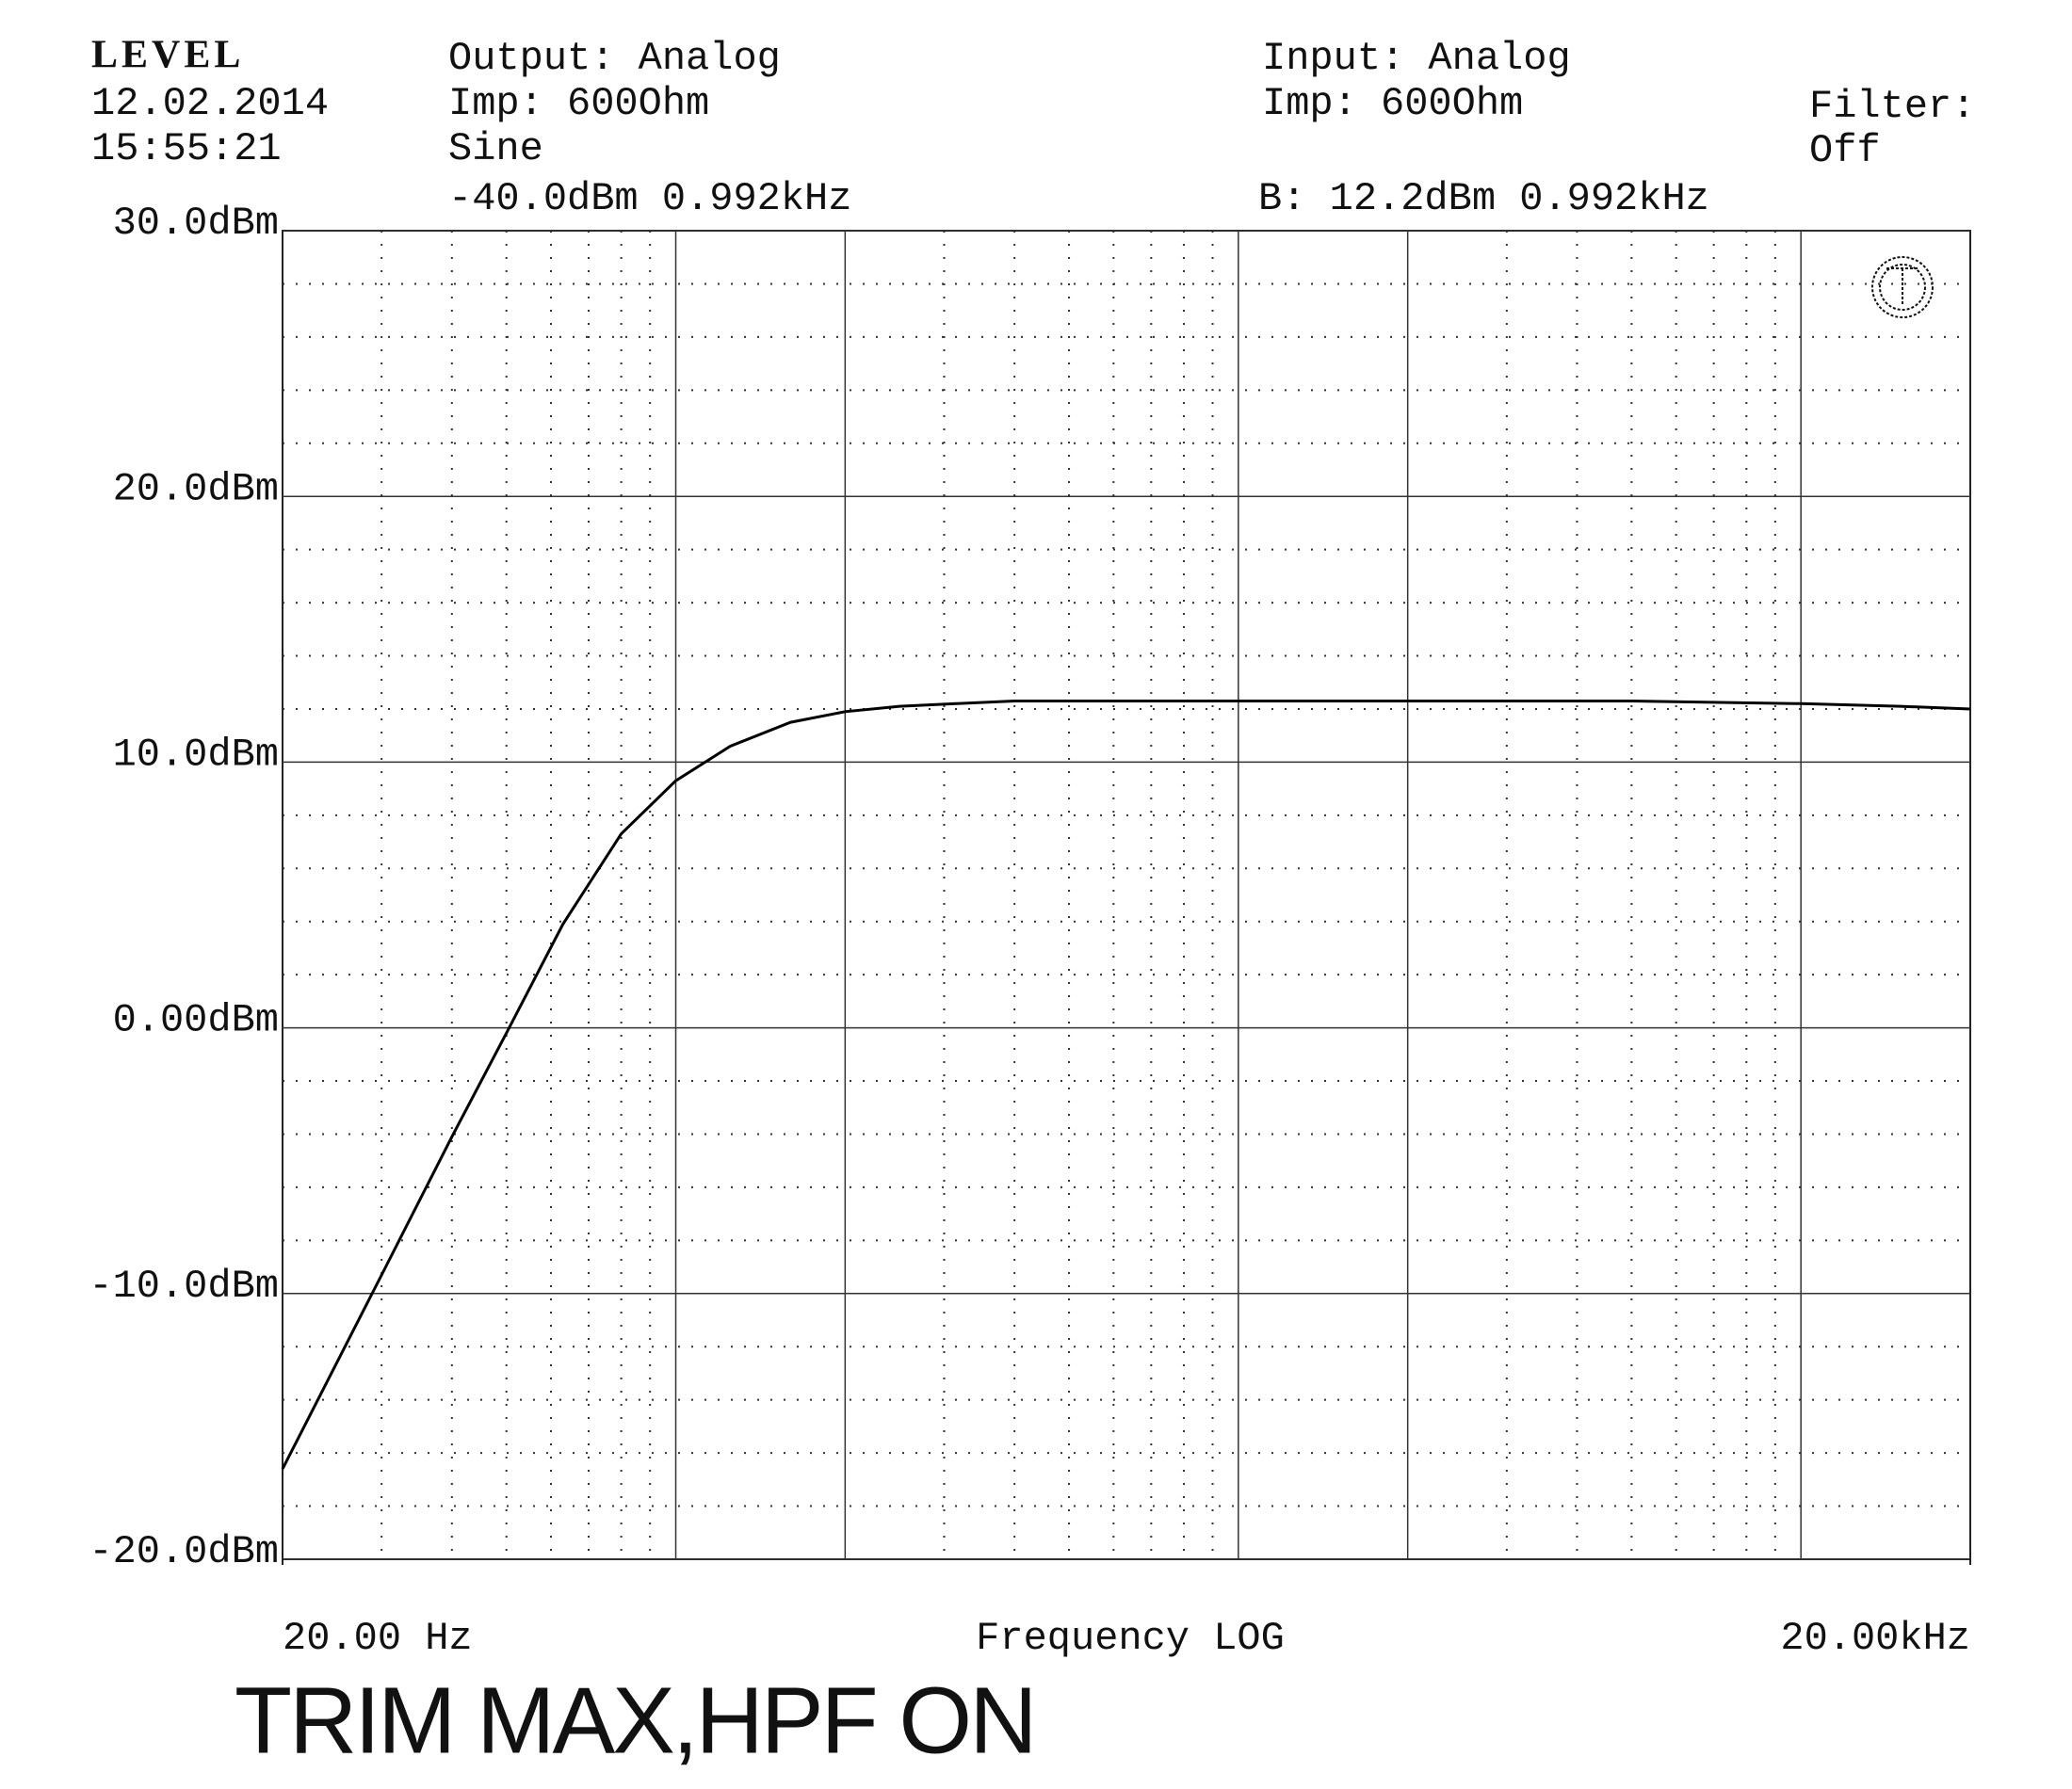  Describe the element at coordinates (196, 488) in the screenshot. I see `y-tick-label: 20.0dBm` at that location.